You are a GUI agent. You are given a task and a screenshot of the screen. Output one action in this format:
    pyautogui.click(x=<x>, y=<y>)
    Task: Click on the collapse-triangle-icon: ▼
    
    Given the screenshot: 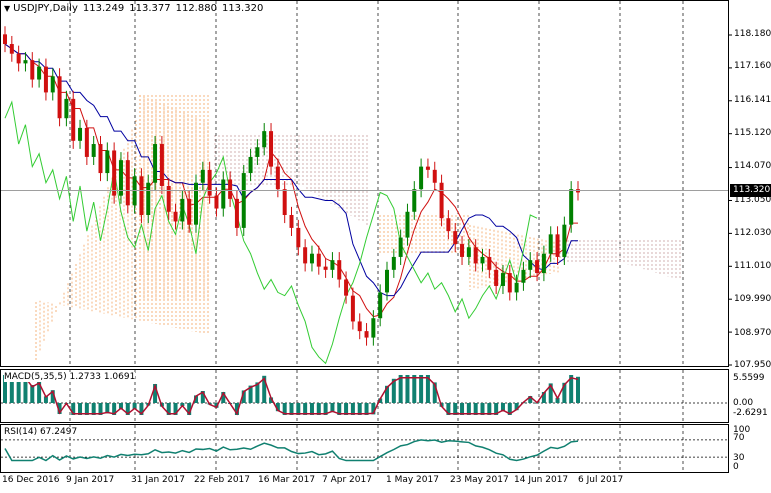 What is the action you would take?
    pyautogui.click(x=7, y=8)
    